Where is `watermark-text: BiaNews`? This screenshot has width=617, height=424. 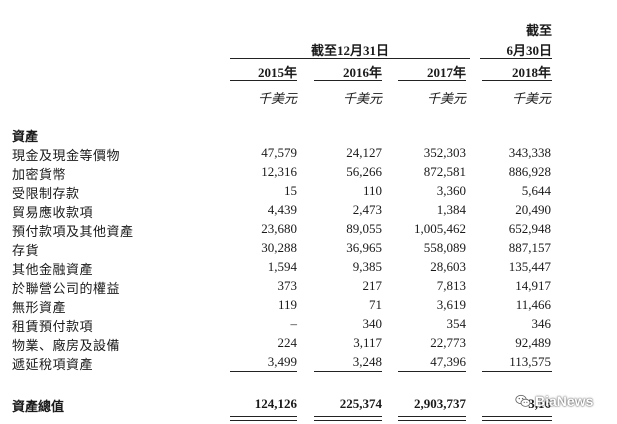 watermark-text: BiaNews is located at coordinates (564, 401).